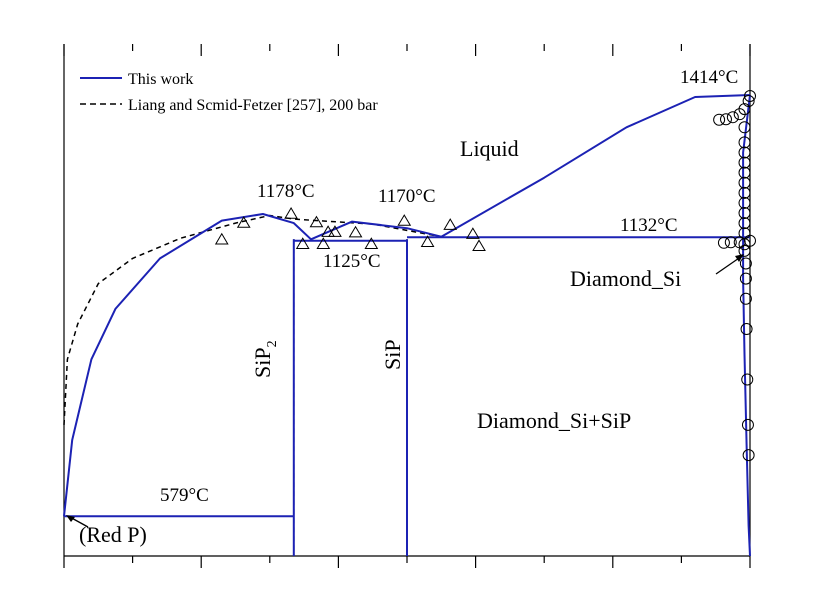  I want to click on temperature-label-1170: 1170°C, so click(407, 196).